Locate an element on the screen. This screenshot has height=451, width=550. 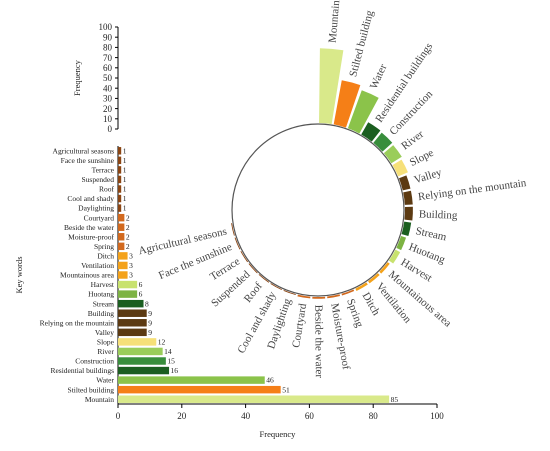
bar-category-label: Stream is located at coordinates (103, 303).